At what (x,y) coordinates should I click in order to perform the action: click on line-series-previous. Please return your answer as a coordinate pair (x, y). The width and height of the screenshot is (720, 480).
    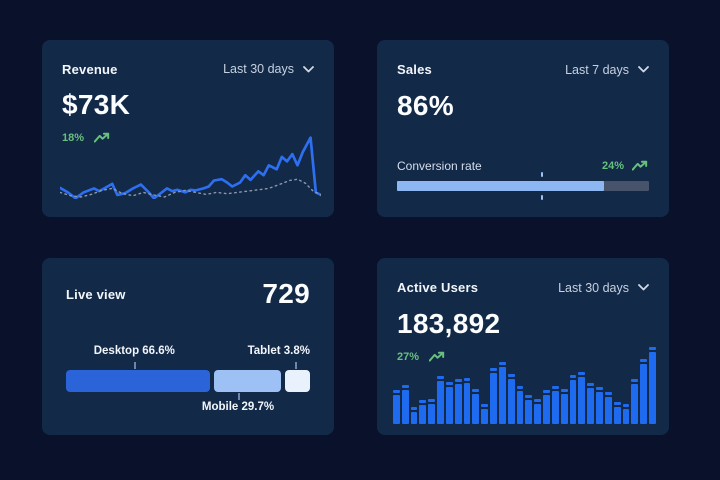
    Looking at the image, I should click on (190, 188).